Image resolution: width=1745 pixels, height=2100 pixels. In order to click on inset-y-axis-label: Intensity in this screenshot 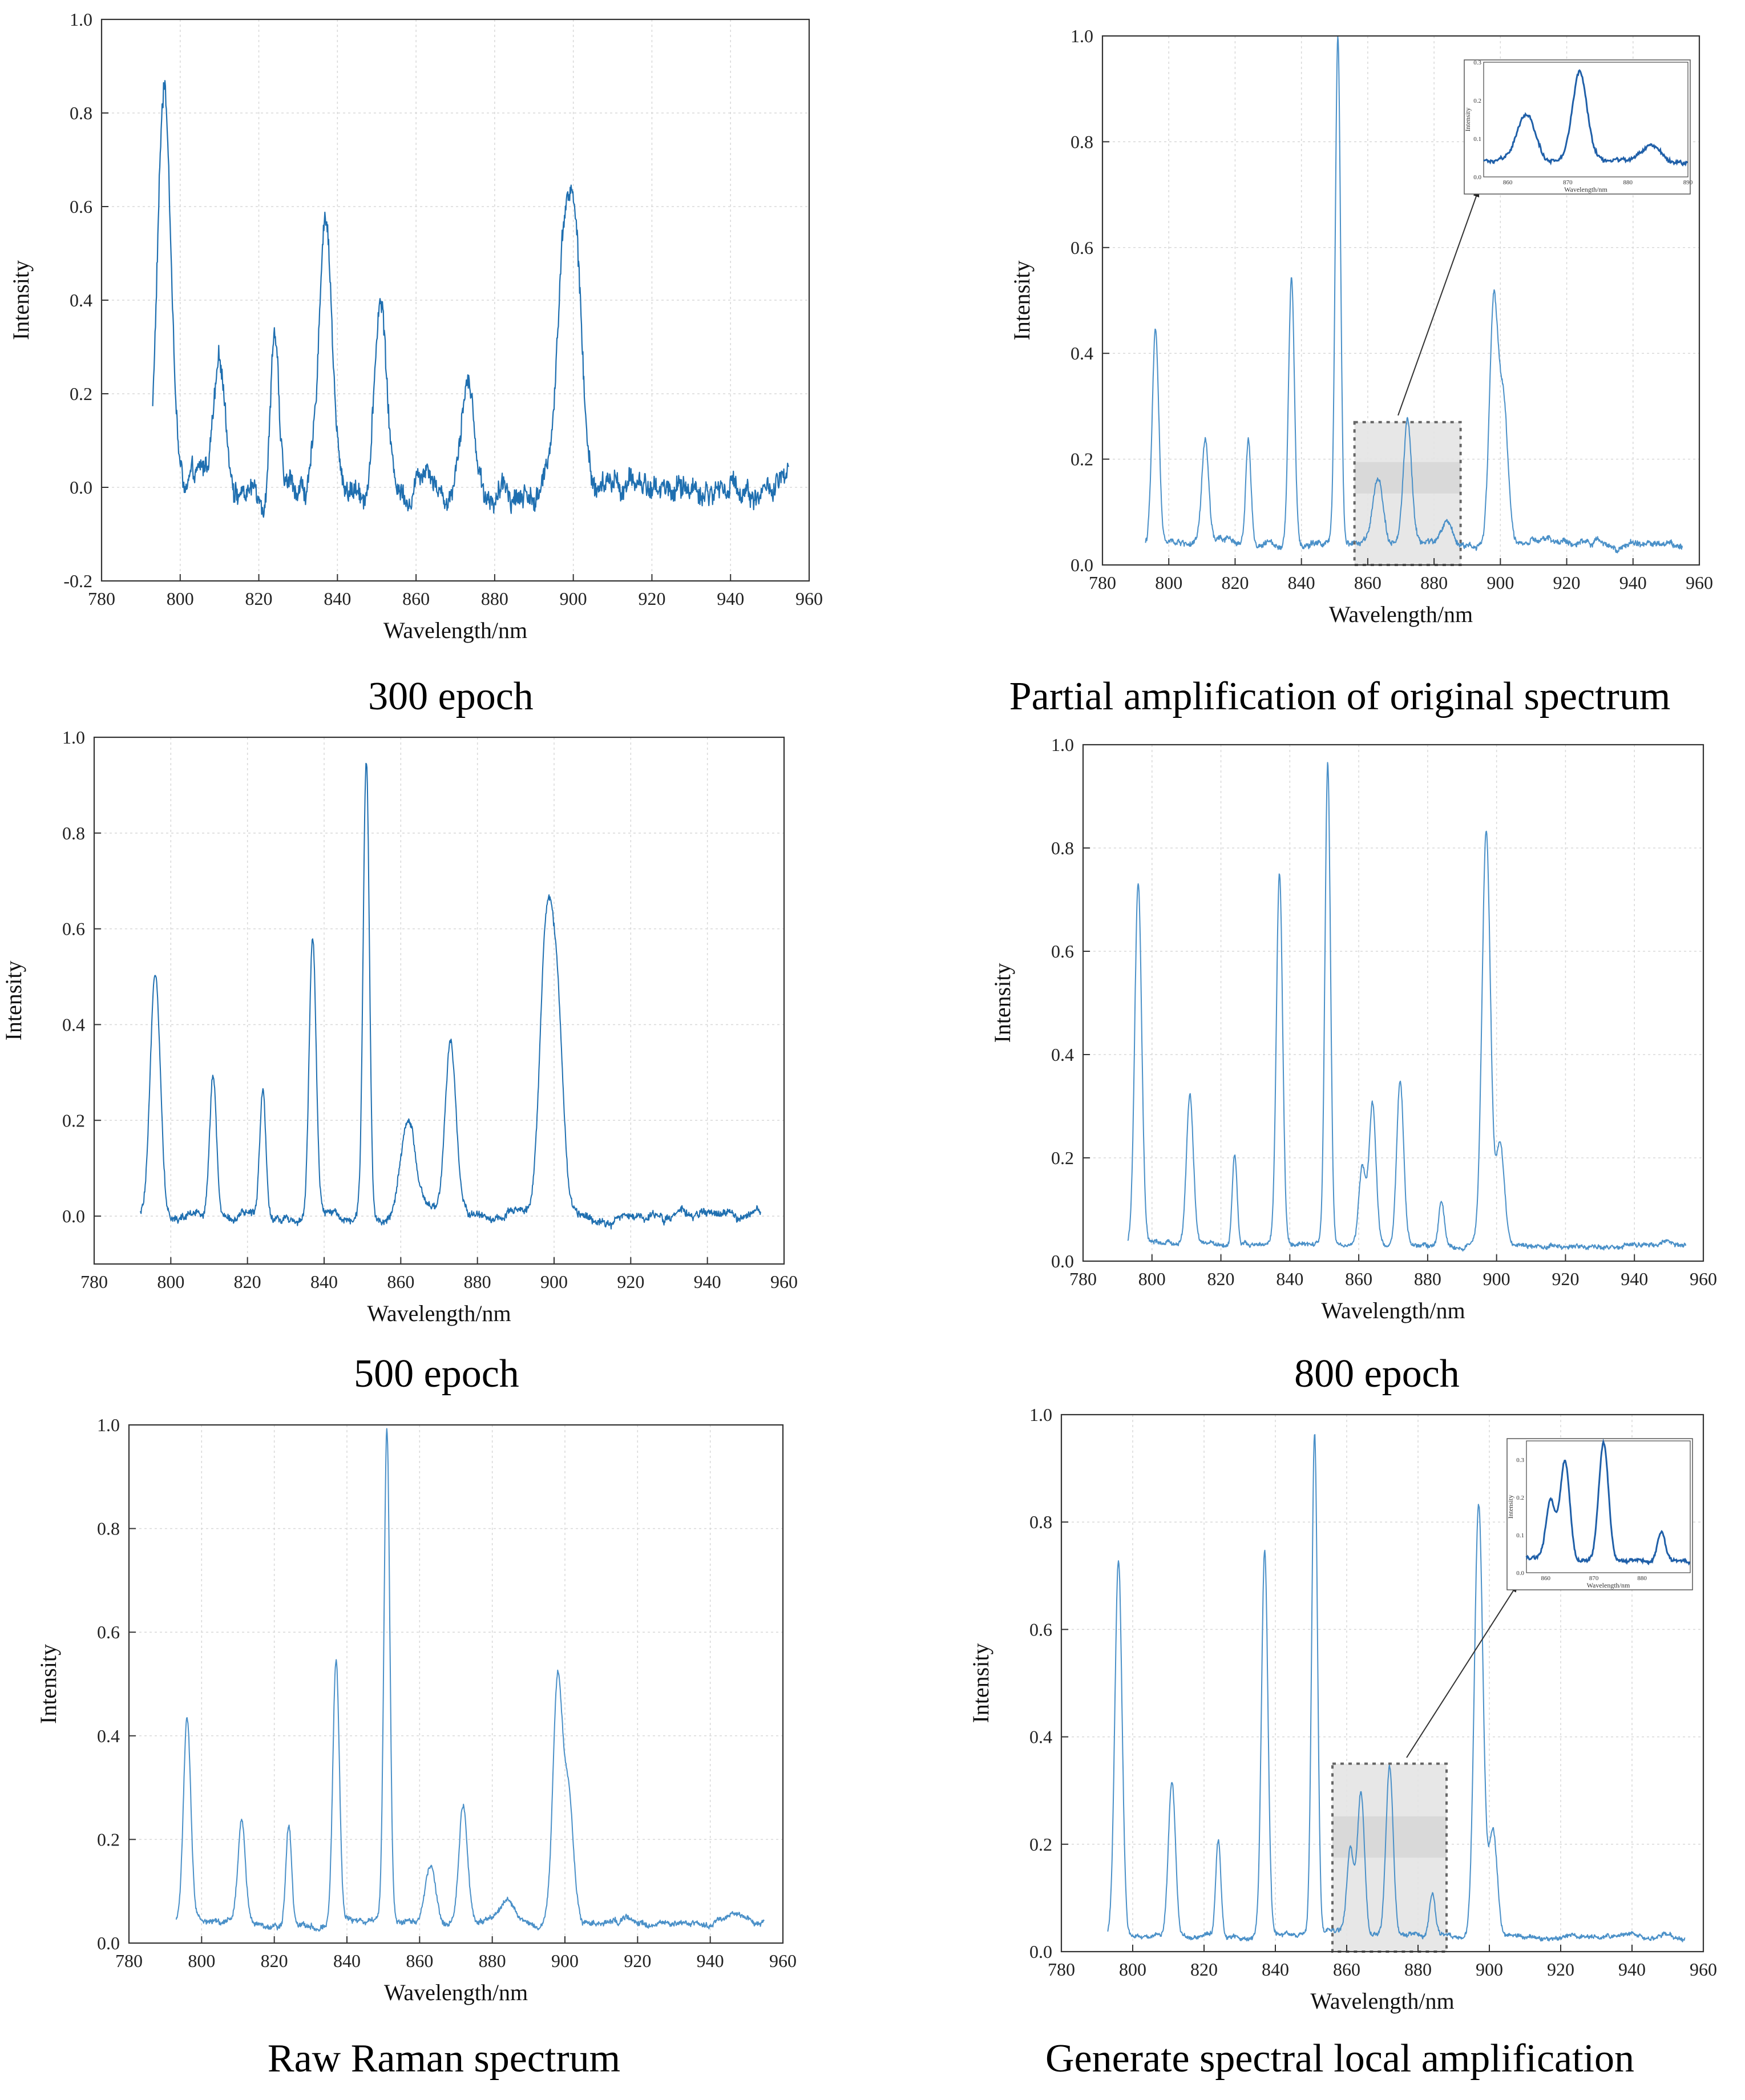, I will do `click(1468, 120)`.